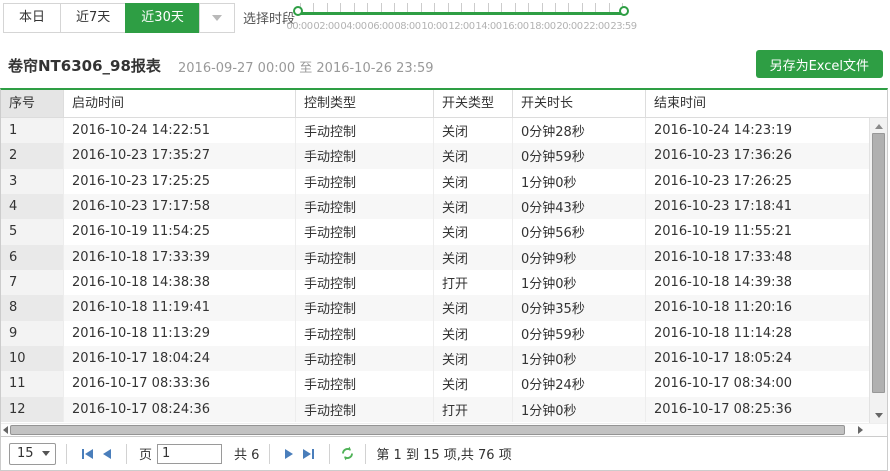 This screenshot has height=471, width=890. I want to click on table-cell: 2016-10-23 17:25:25, so click(180, 181).